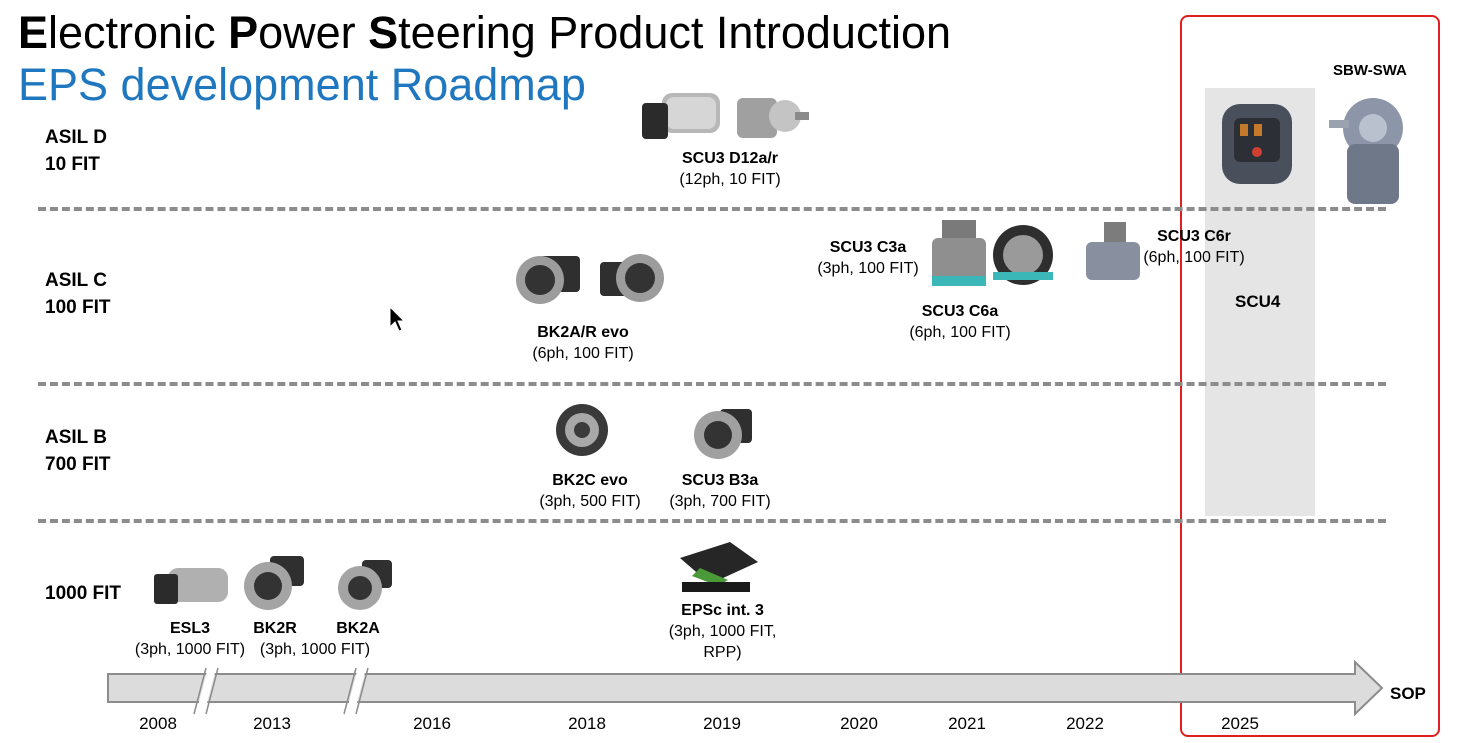 This screenshot has height=743, width=1463. I want to click on product-spec: (3ph, 500 FIT), so click(590, 501).